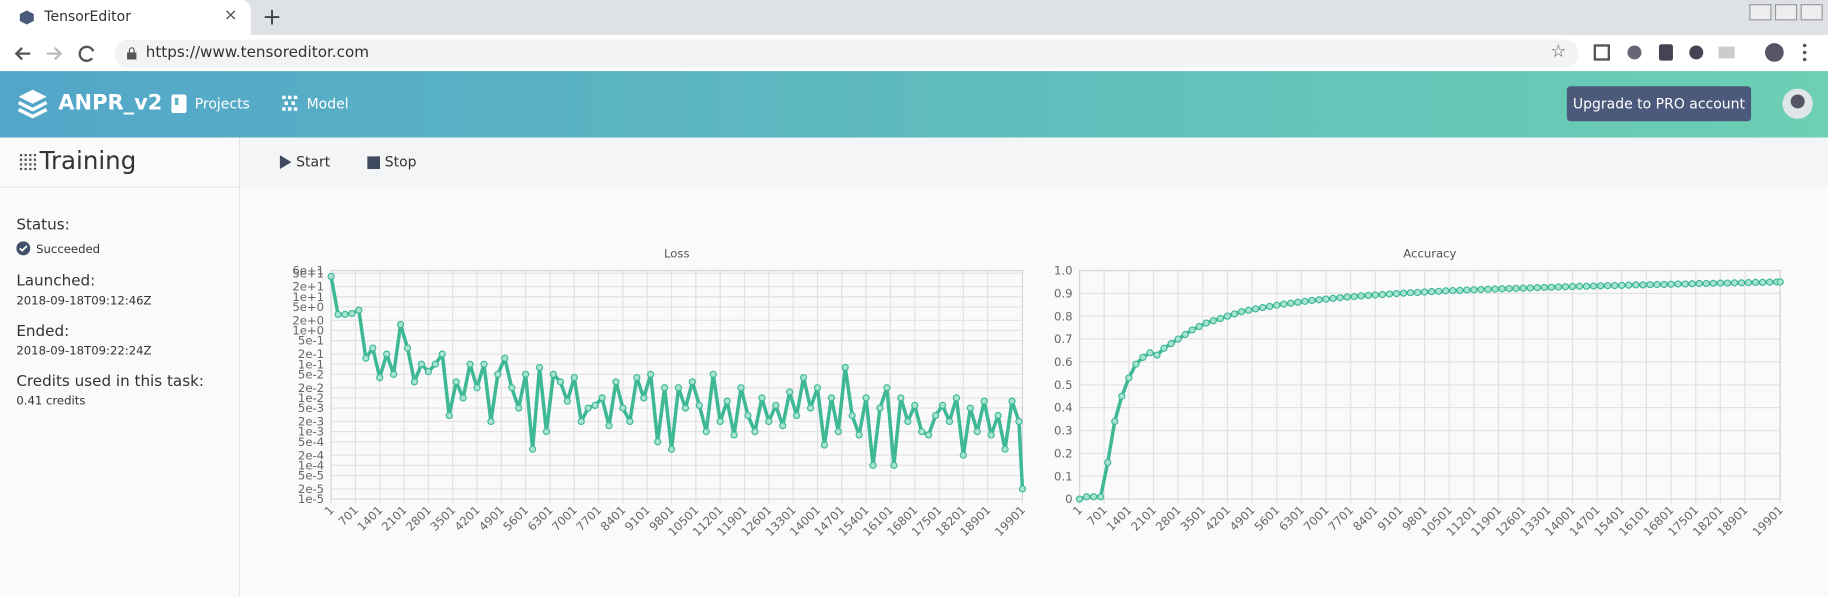 The height and width of the screenshot is (597, 1828). I want to click on x-tick-label: 9101, so click(637, 518).